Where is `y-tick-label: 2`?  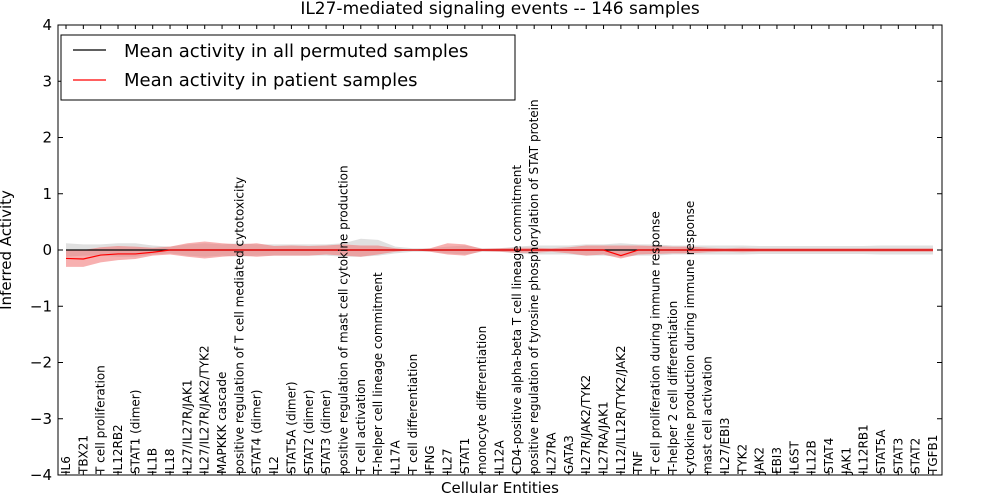 y-tick-label: 2 is located at coordinates (47, 138).